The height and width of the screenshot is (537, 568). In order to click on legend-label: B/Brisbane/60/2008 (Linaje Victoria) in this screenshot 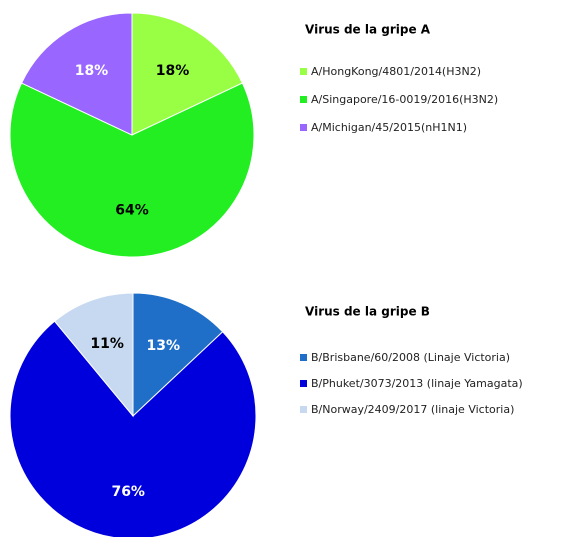, I will do `click(410, 357)`.